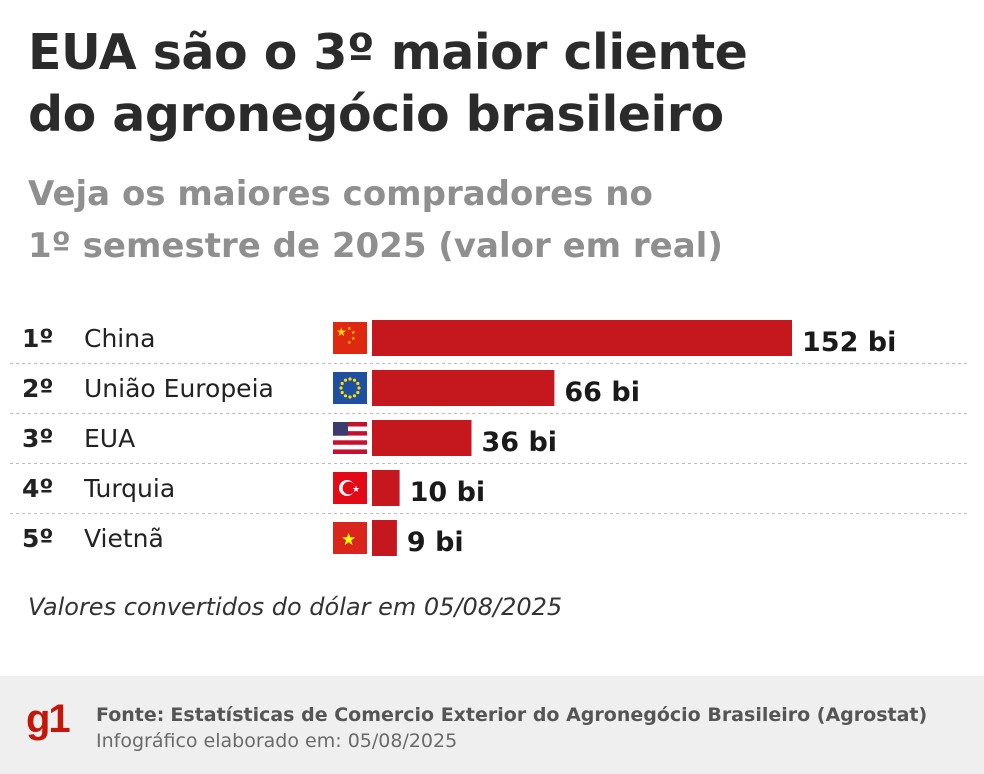  What do you see at coordinates (130, 715) in the screenshot?
I see `source-label: Fonte:` at bounding box center [130, 715].